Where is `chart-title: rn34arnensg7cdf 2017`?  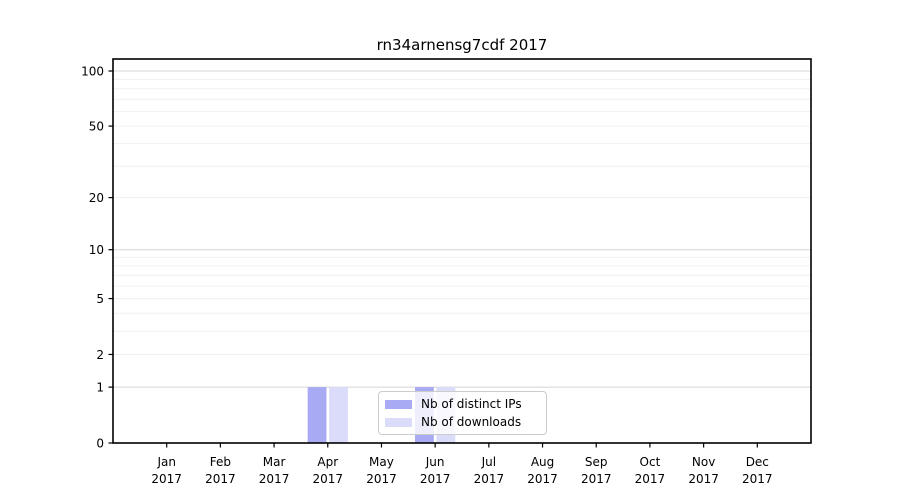 chart-title: rn34arnensg7cdf 2017 is located at coordinates (462, 45).